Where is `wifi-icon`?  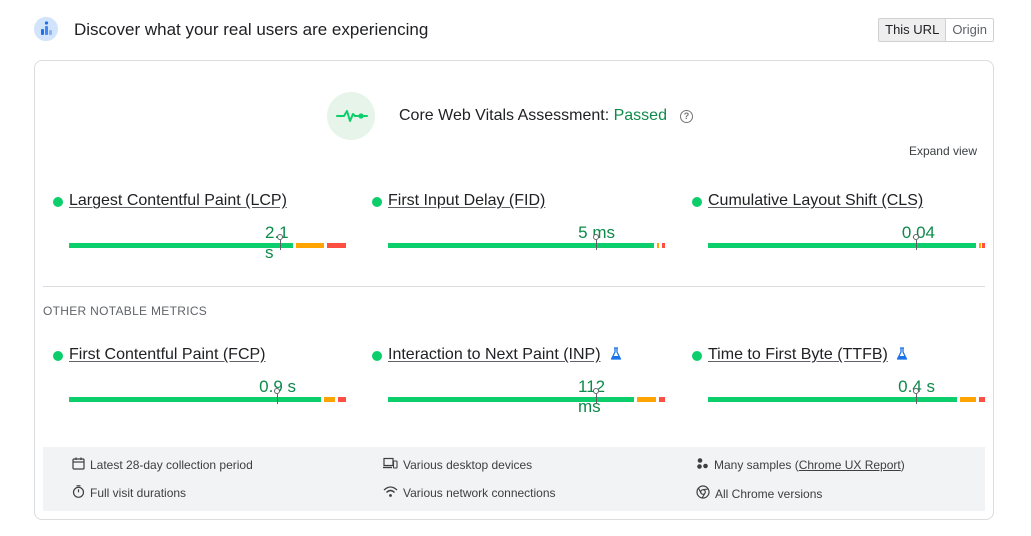 wifi-icon is located at coordinates (393, 493).